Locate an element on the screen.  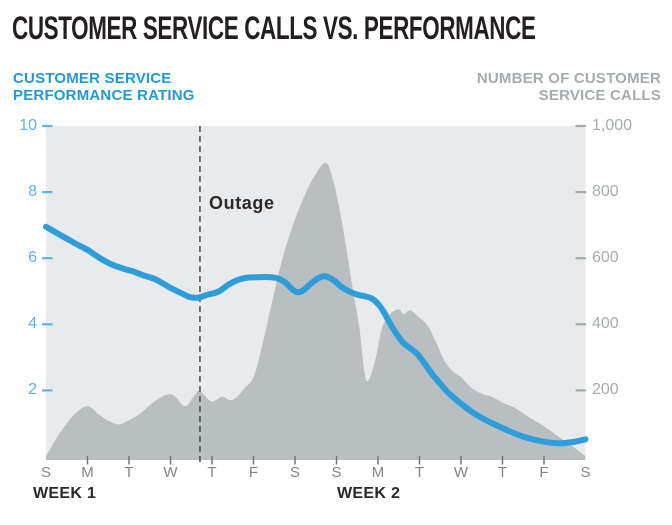
week1-label: WEEK 1 is located at coordinates (65, 493).